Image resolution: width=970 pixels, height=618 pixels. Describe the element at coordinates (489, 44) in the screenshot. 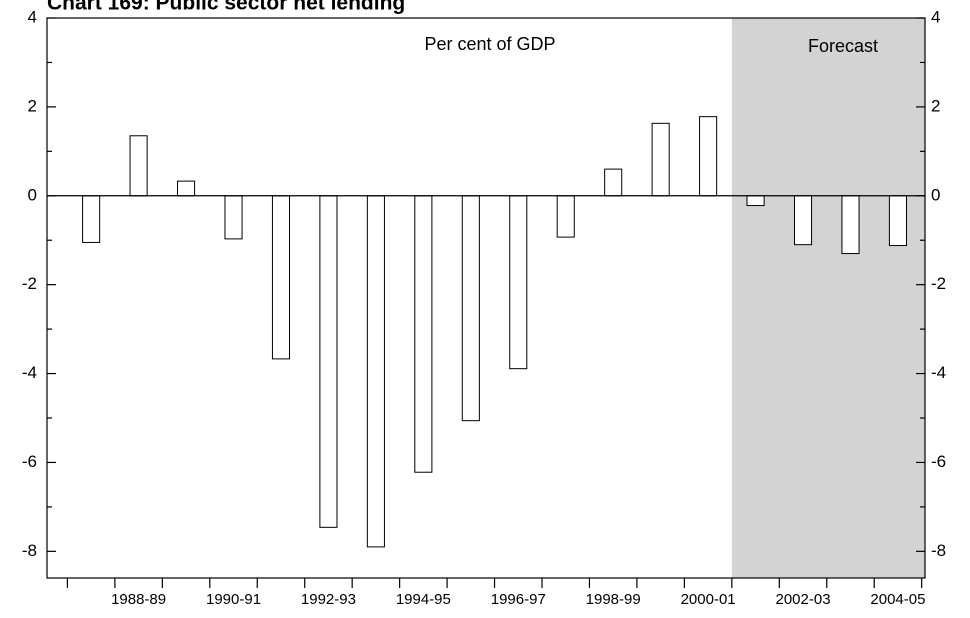

I see `subtitle: Per cent of GDP` at that location.